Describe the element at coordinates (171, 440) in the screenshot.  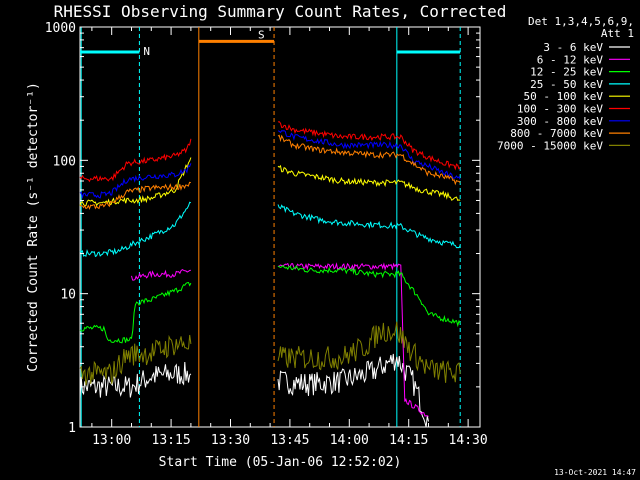
I see `x-tick-label-1: 13:15` at that location.